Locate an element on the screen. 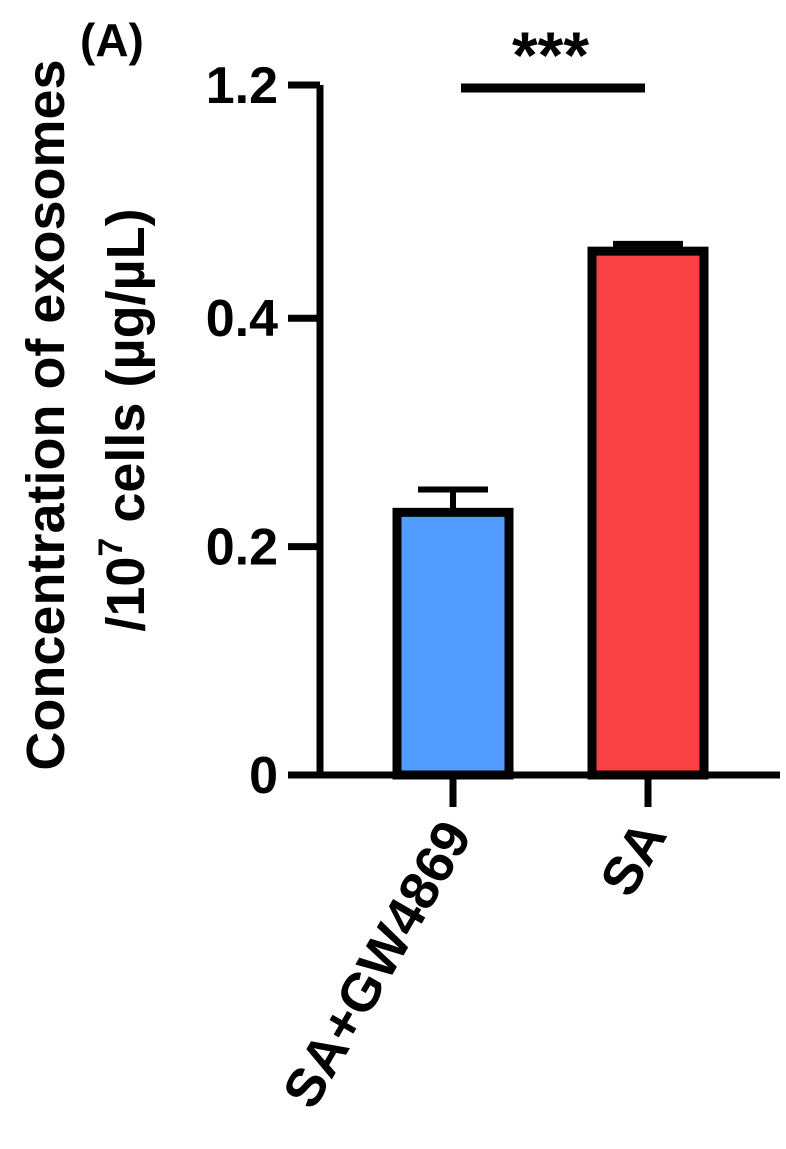 The height and width of the screenshot is (1149, 786). significance-annotation: *** is located at coordinates (553, 55).